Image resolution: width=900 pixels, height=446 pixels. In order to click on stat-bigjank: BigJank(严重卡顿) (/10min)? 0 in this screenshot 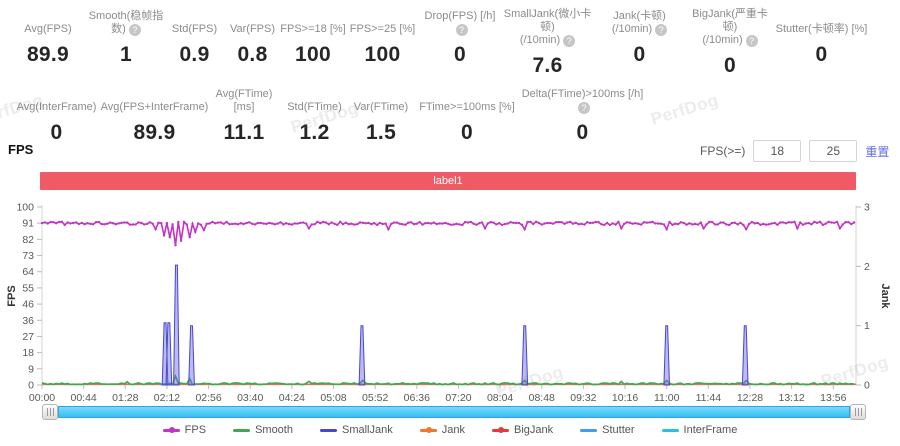, I will do `click(730, 43)`.